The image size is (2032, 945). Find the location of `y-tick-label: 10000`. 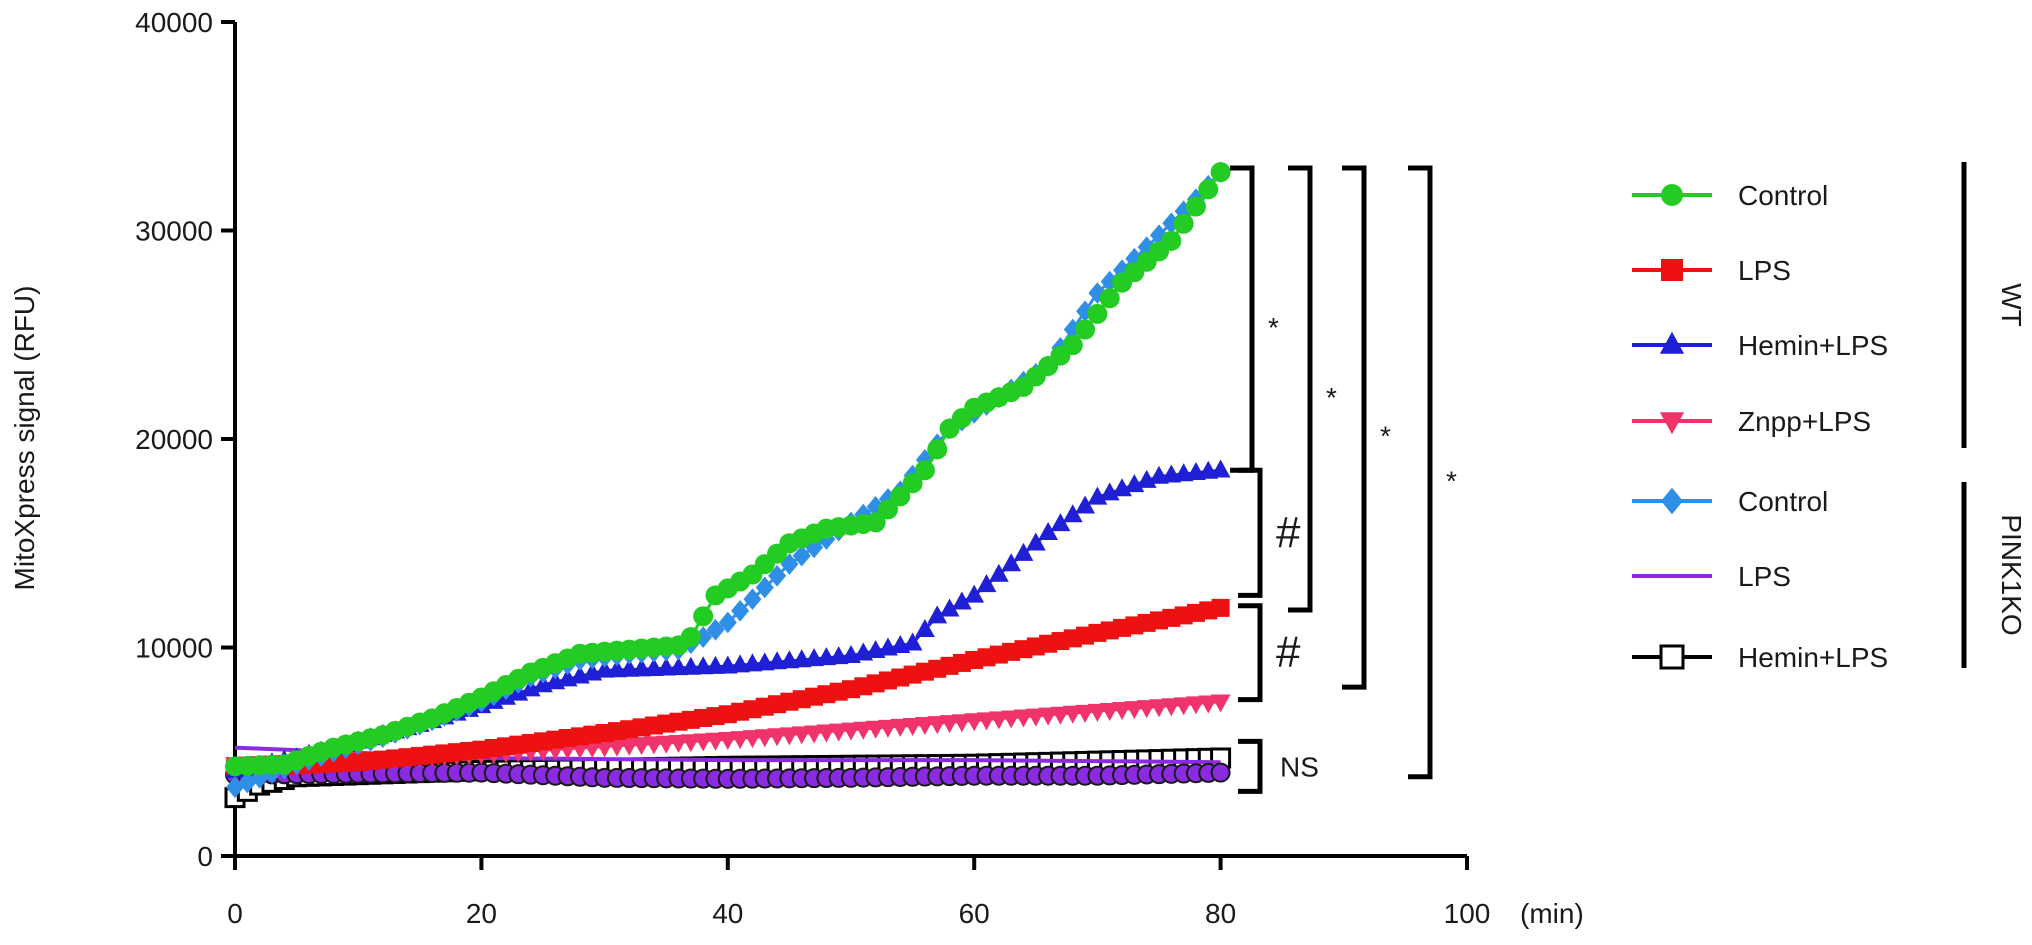

y-tick-label: 10000 is located at coordinates (174, 648).